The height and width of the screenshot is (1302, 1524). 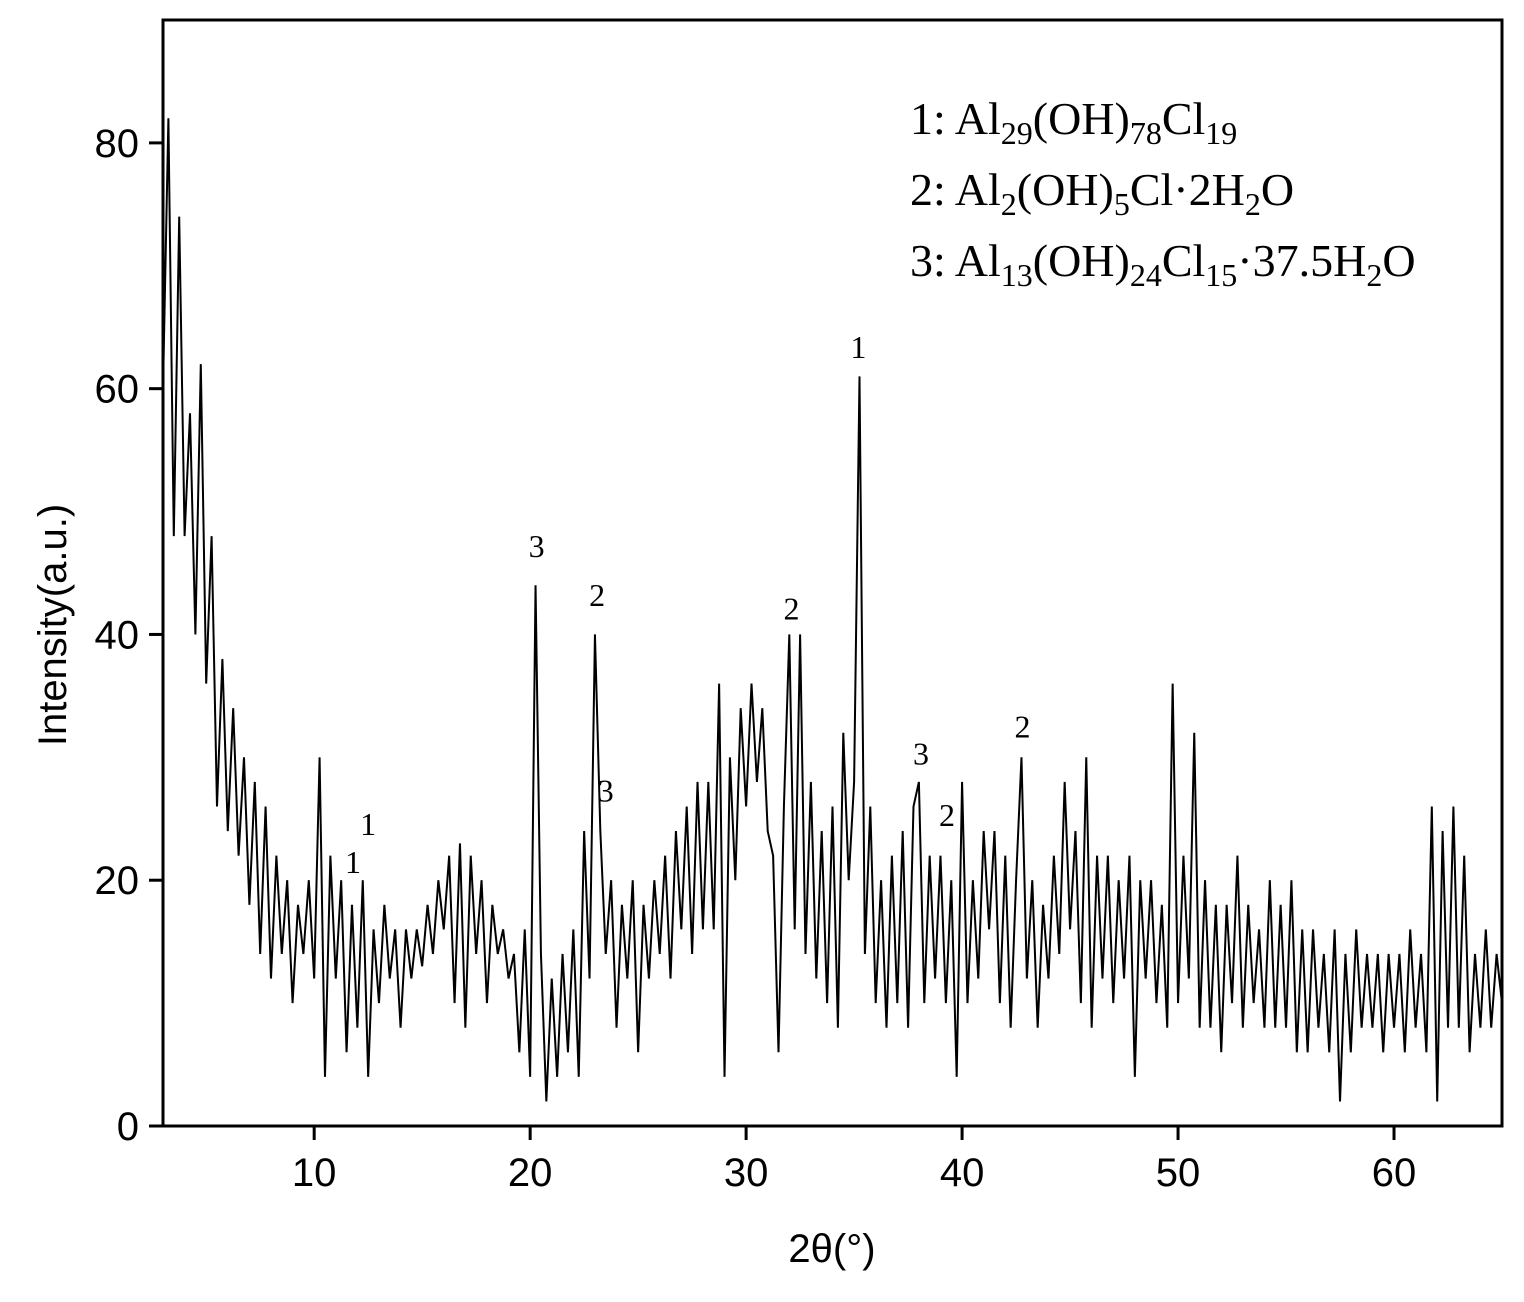 I want to click on legend-text: ·37.5H, so click(x=1301, y=260).